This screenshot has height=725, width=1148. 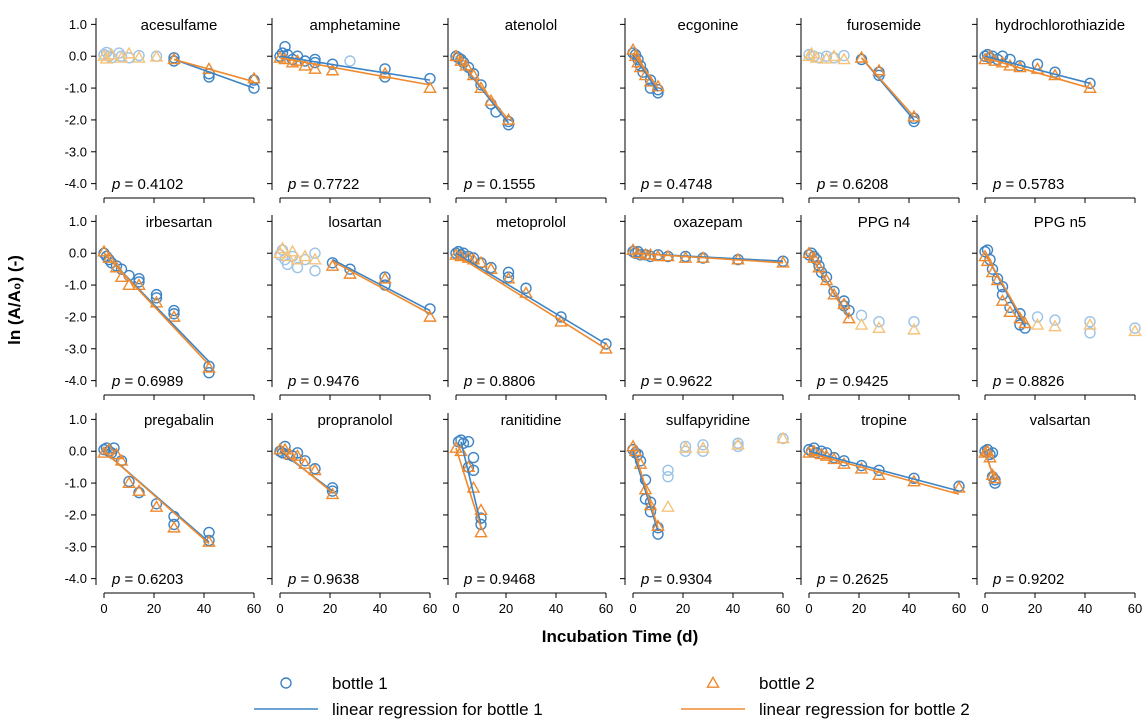 What do you see at coordinates (76, 285) in the screenshot?
I see `y-tick-label: -1.0` at bounding box center [76, 285].